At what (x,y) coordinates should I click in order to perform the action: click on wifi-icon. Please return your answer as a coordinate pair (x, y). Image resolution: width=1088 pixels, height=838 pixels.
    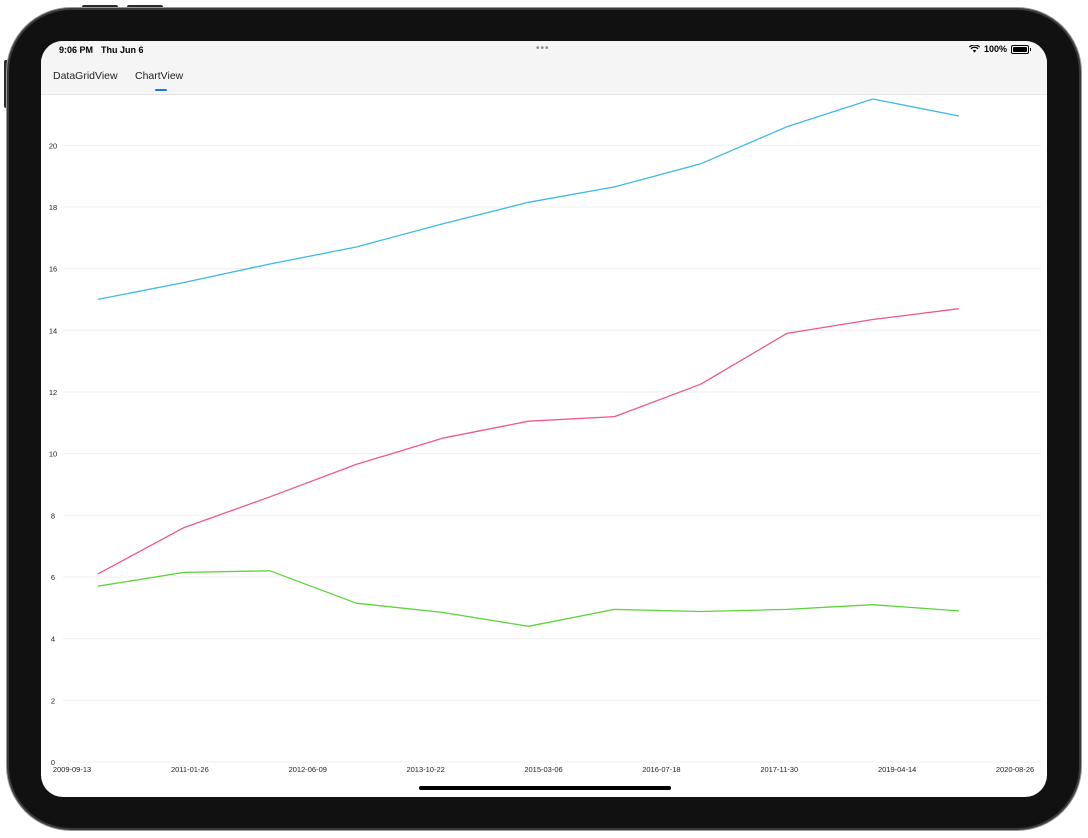
    Looking at the image, I should click on (974, 49).